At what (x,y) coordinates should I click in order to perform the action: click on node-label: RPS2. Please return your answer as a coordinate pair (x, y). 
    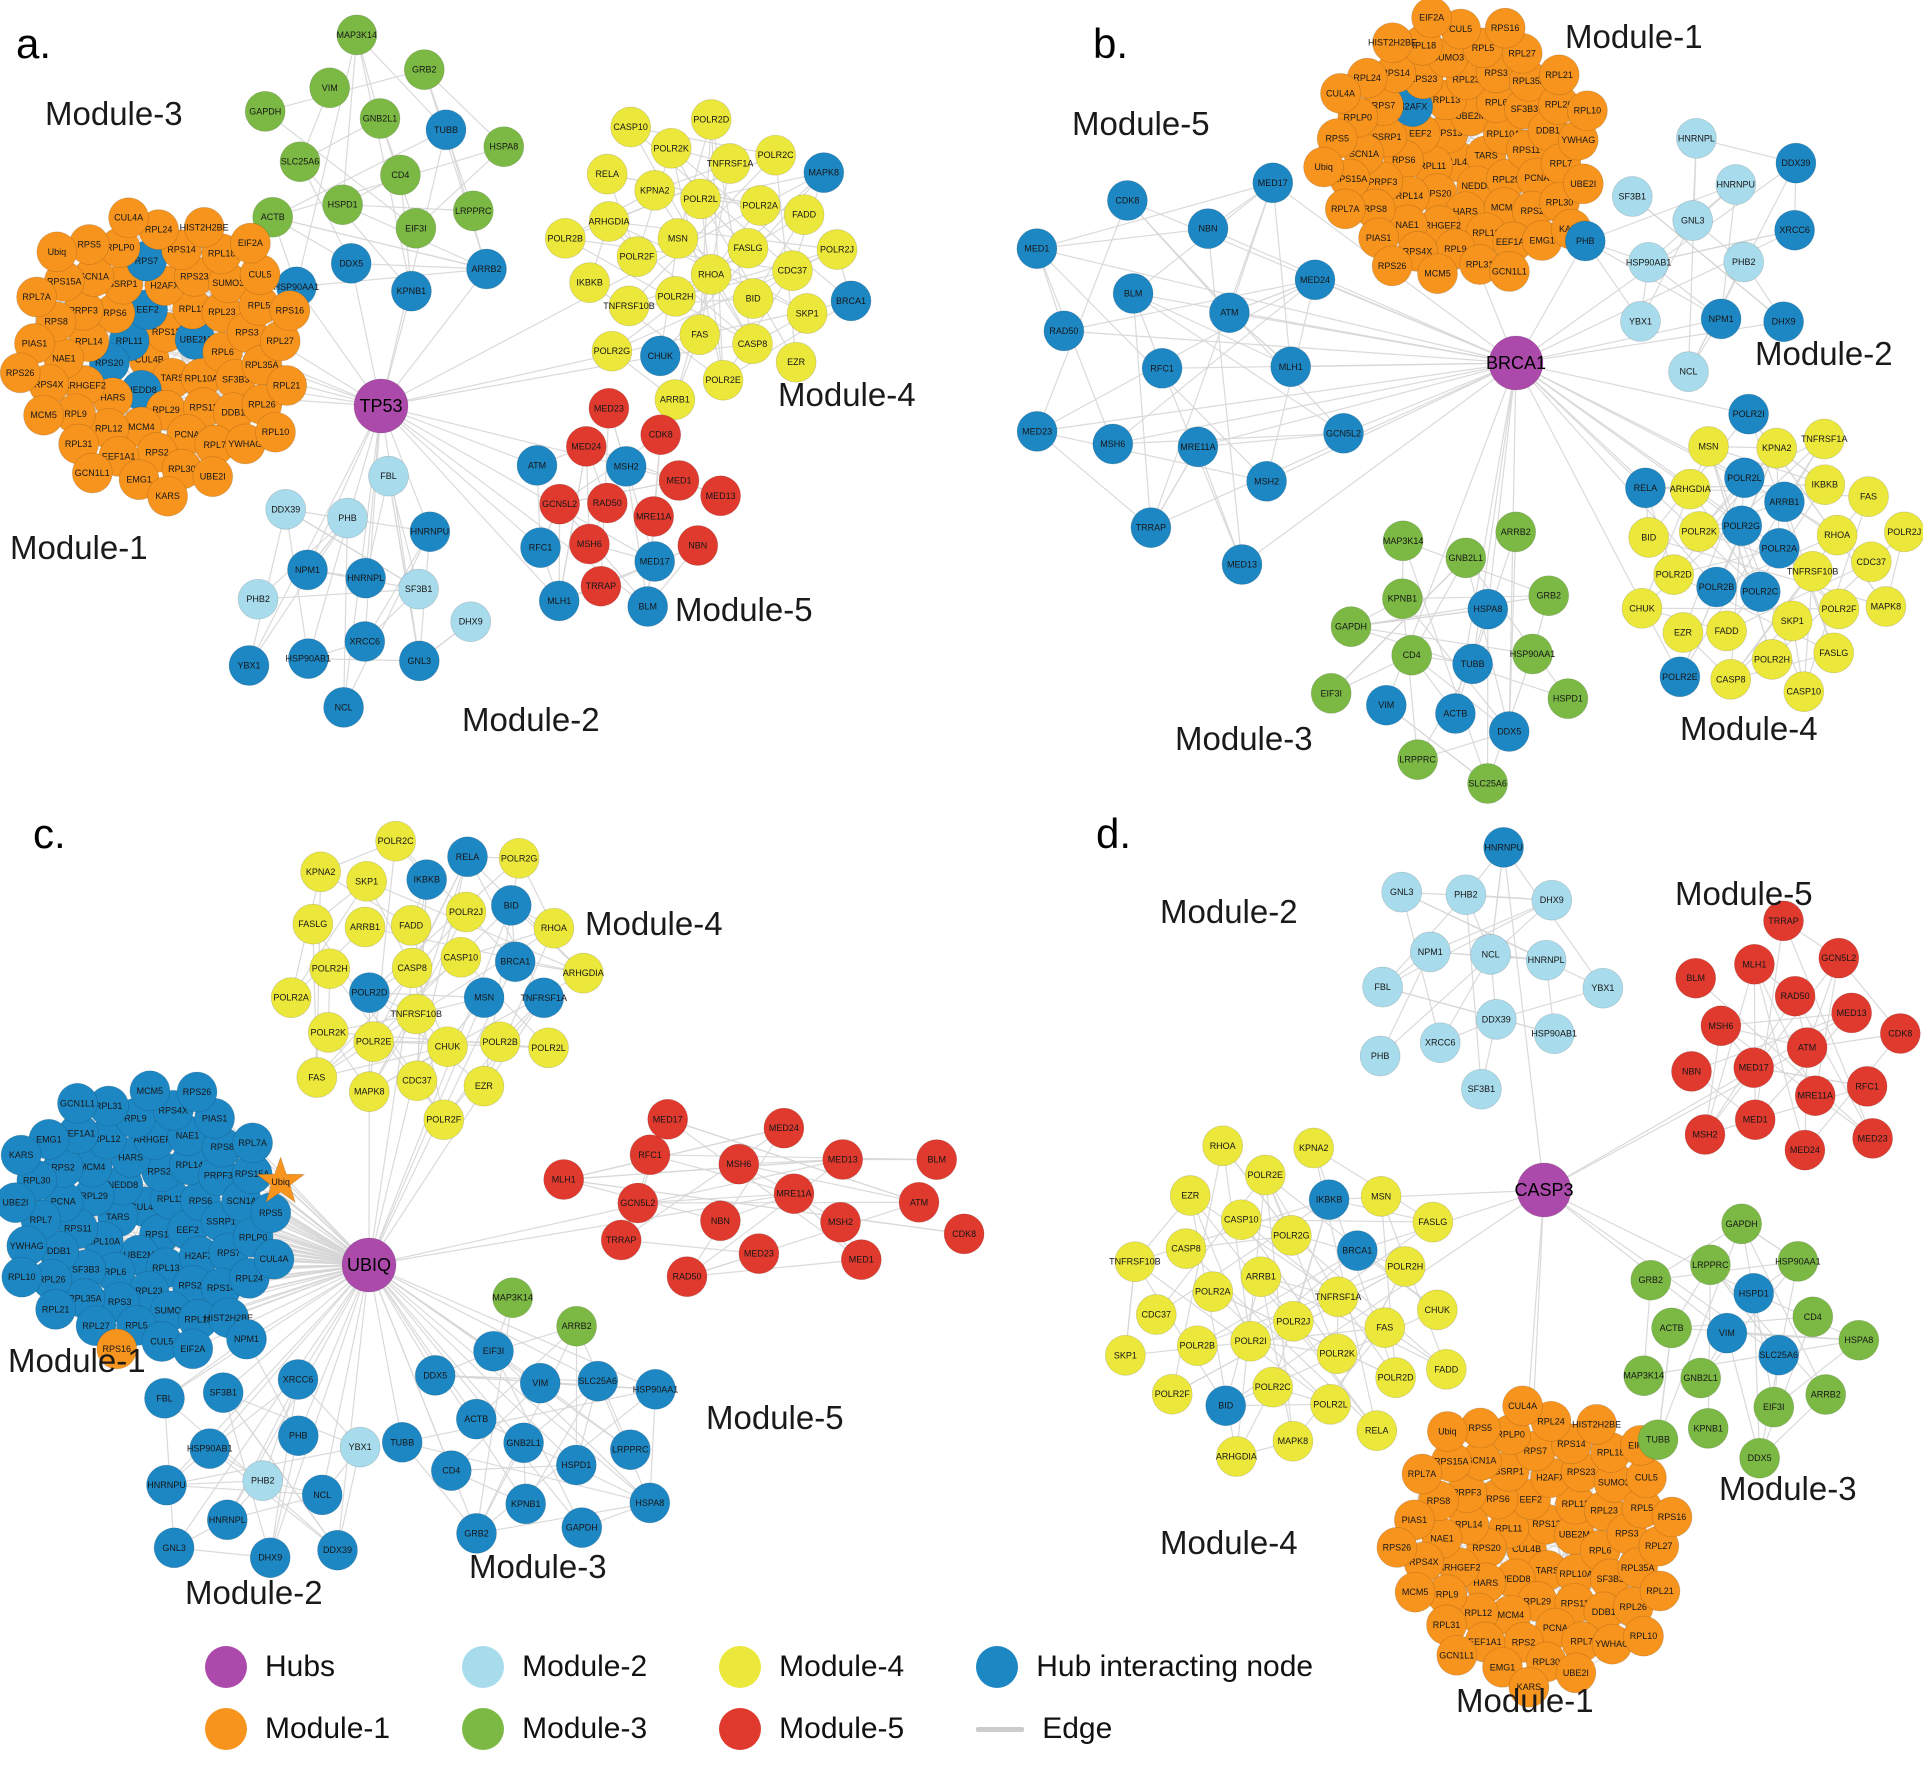
    Looking at the image, I should click on (1524, 1642).